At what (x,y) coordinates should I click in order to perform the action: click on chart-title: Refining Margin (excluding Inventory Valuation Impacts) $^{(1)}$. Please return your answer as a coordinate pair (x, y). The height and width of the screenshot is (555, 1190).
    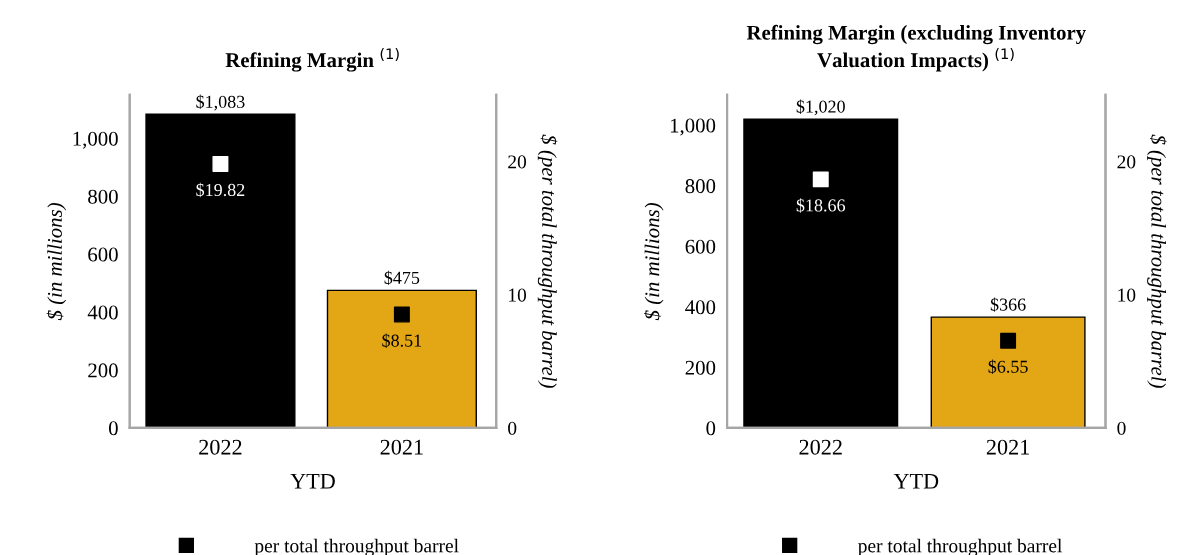
    Looking at the image, I should click on (916, 48).